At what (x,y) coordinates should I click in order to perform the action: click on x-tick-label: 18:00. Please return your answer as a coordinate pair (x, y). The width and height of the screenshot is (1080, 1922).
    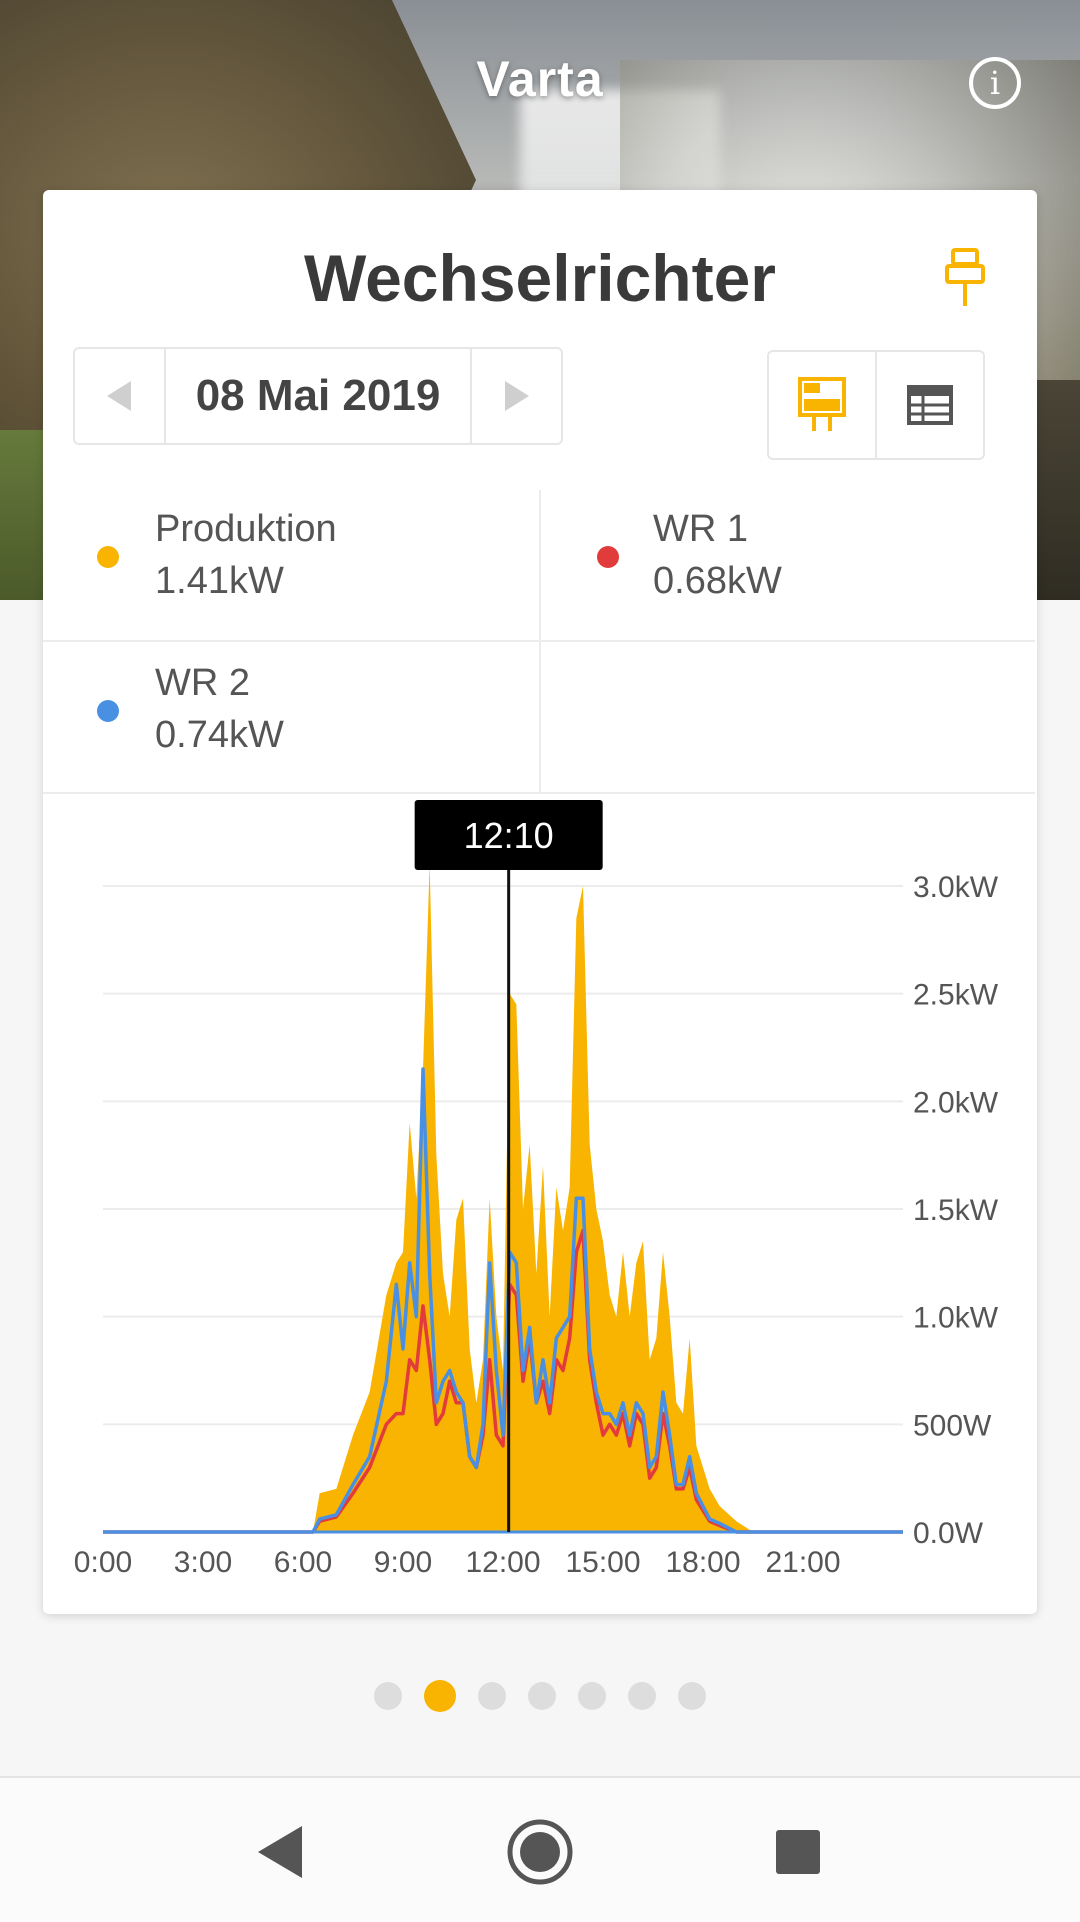
    Looking at the image, I should click on (702, 1562).